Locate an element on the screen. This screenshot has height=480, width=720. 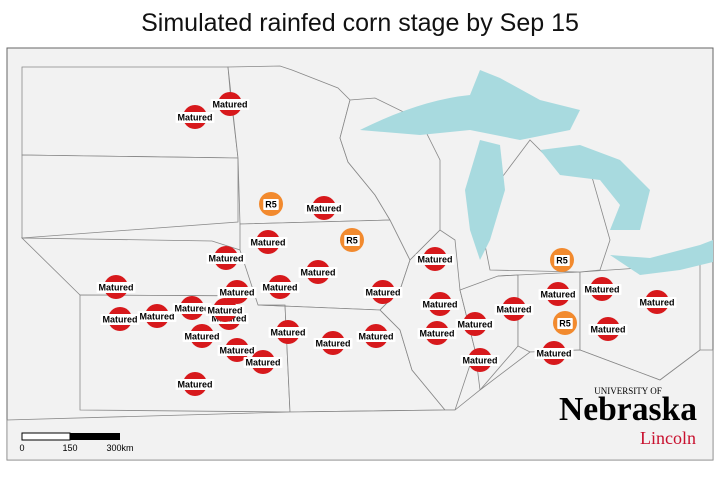
scale-label: 300km is located at coordinates (119, 448).